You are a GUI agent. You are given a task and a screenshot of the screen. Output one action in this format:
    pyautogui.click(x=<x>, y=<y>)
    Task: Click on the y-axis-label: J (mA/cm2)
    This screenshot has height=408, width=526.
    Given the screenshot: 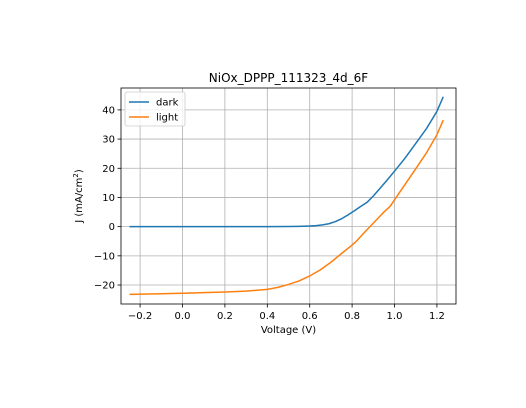 What is the action you would take?
    pyautogui.click(x=78, y=196)
    